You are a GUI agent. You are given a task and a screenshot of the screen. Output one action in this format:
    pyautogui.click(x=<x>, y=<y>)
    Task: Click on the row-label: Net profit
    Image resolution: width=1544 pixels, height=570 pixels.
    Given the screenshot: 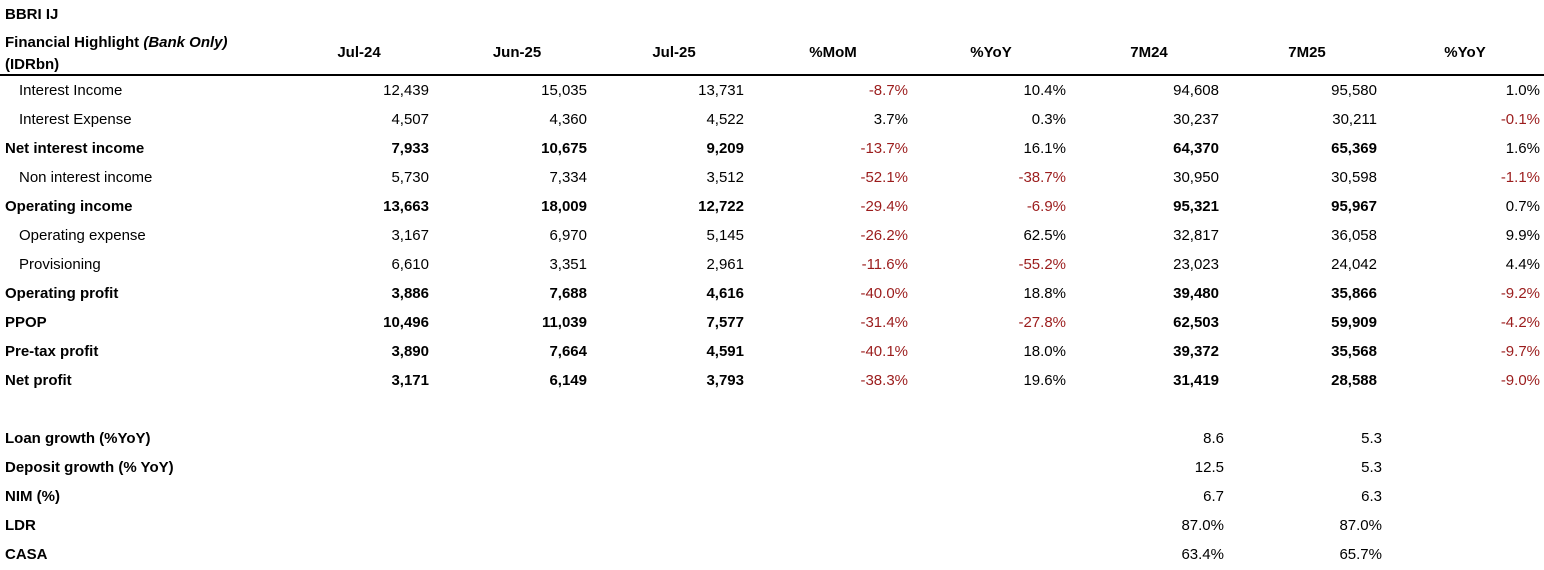 What is the action you would take?
    pyautogui.click(x=38, y=380)
    